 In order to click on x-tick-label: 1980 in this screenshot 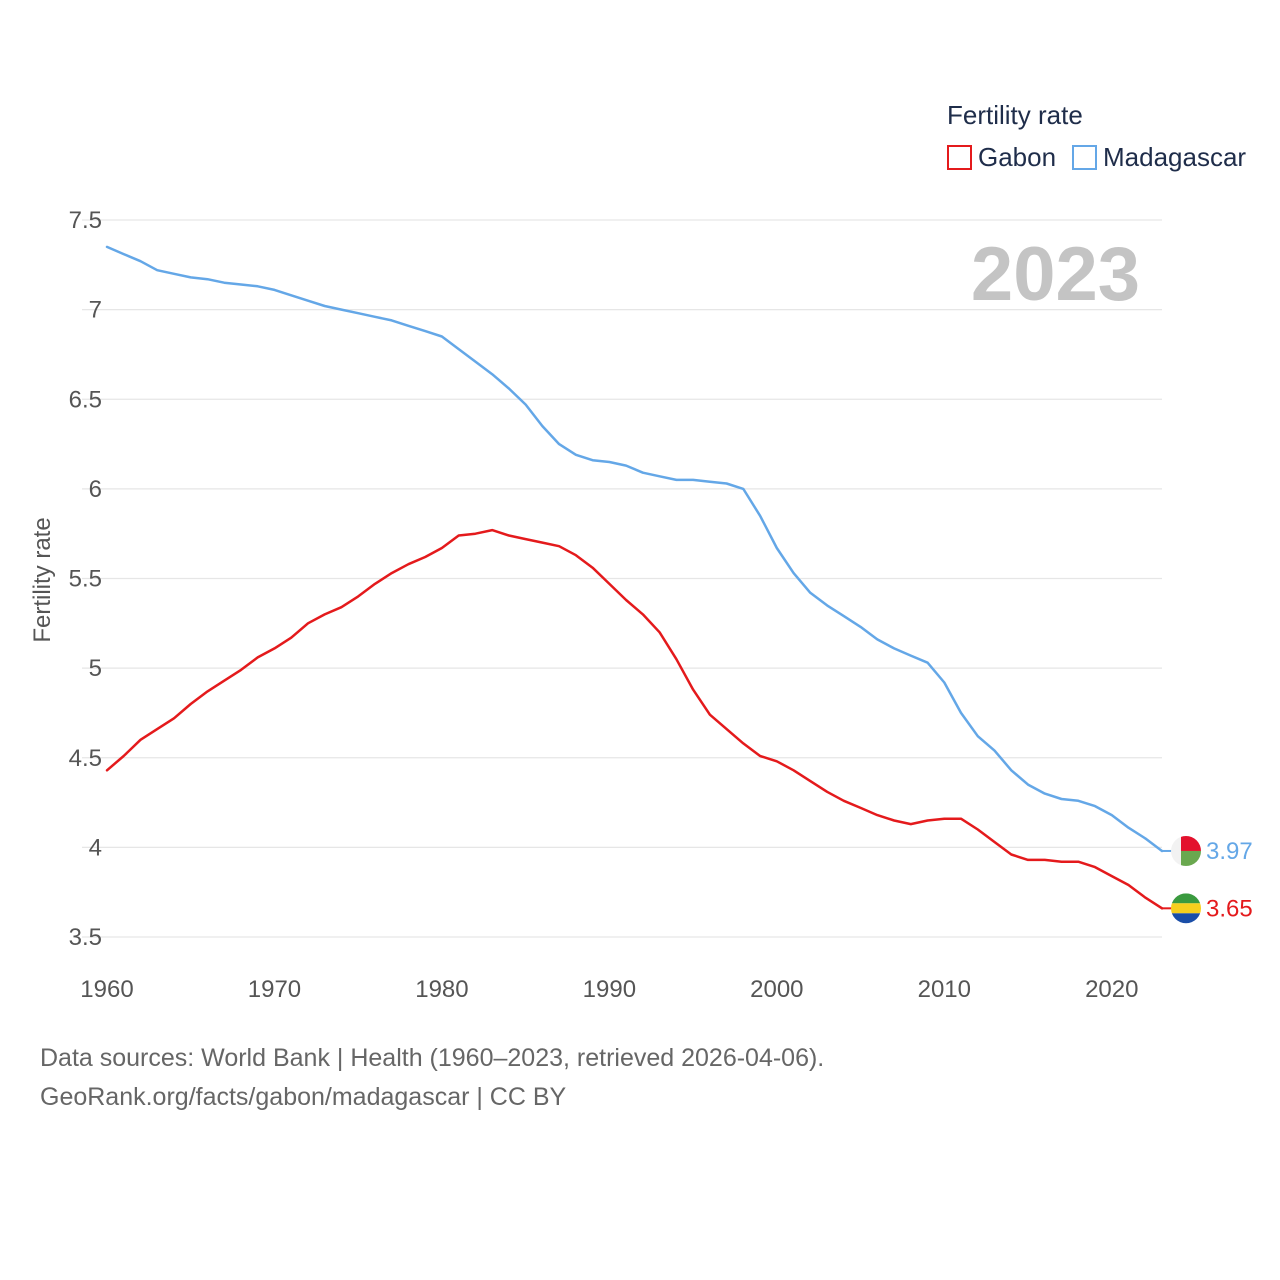, I will do `click(441, 989)`.